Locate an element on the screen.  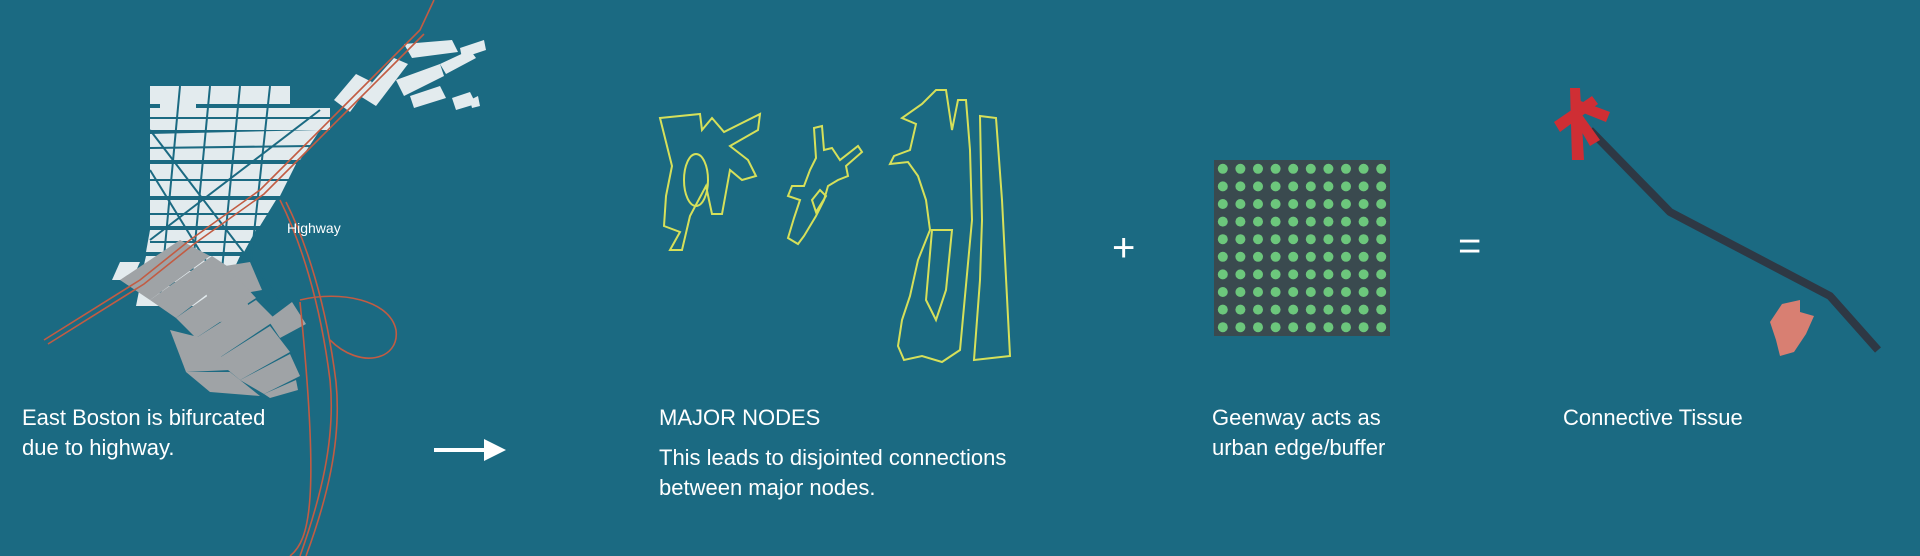
pink-node-shape is located at coordinates (1792, 328).